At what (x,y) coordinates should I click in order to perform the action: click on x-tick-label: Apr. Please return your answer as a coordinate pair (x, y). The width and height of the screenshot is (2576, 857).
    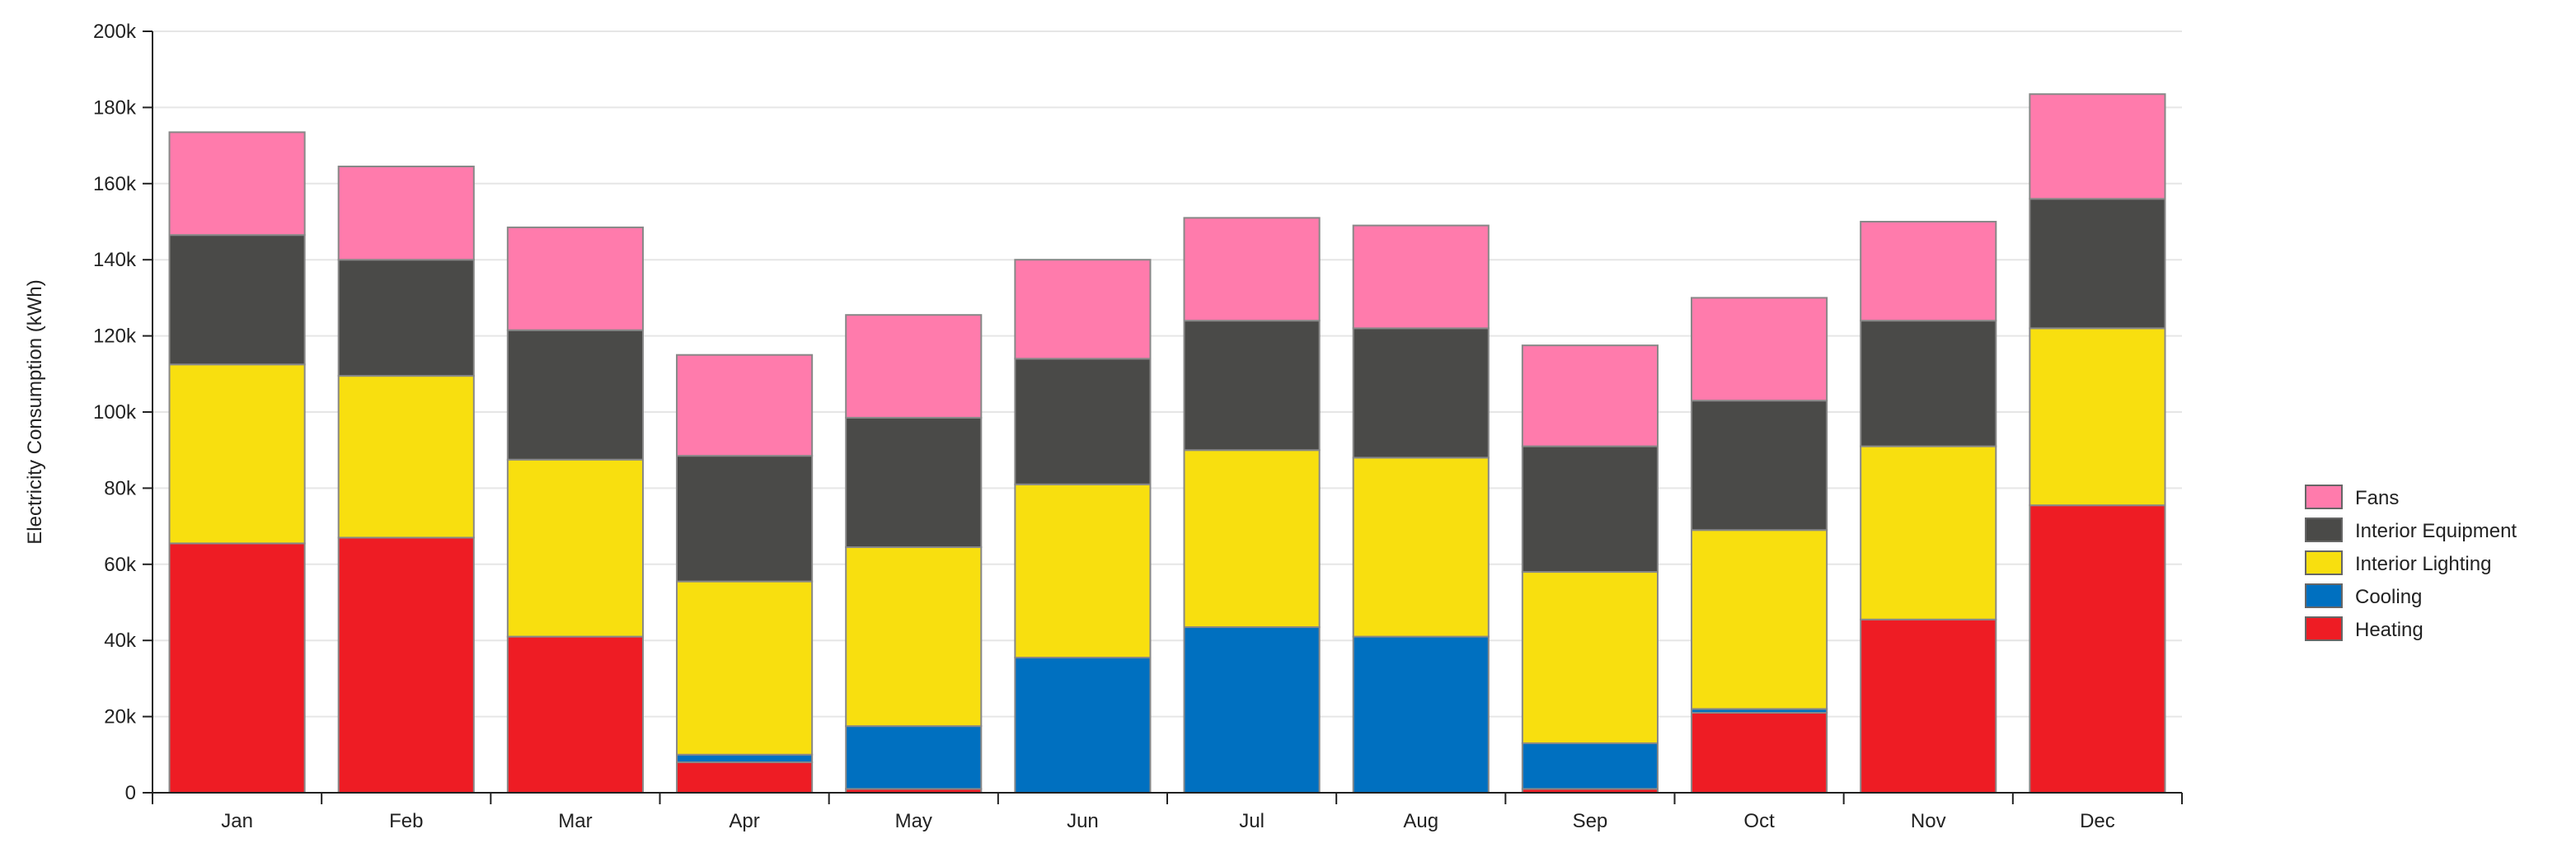
    Looking at the image, I should click on (744, 821).